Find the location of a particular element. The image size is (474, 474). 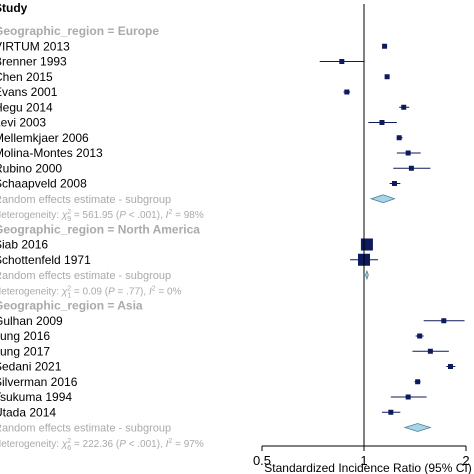

x-tick-label: 2 is located at coordinates (465, 460).